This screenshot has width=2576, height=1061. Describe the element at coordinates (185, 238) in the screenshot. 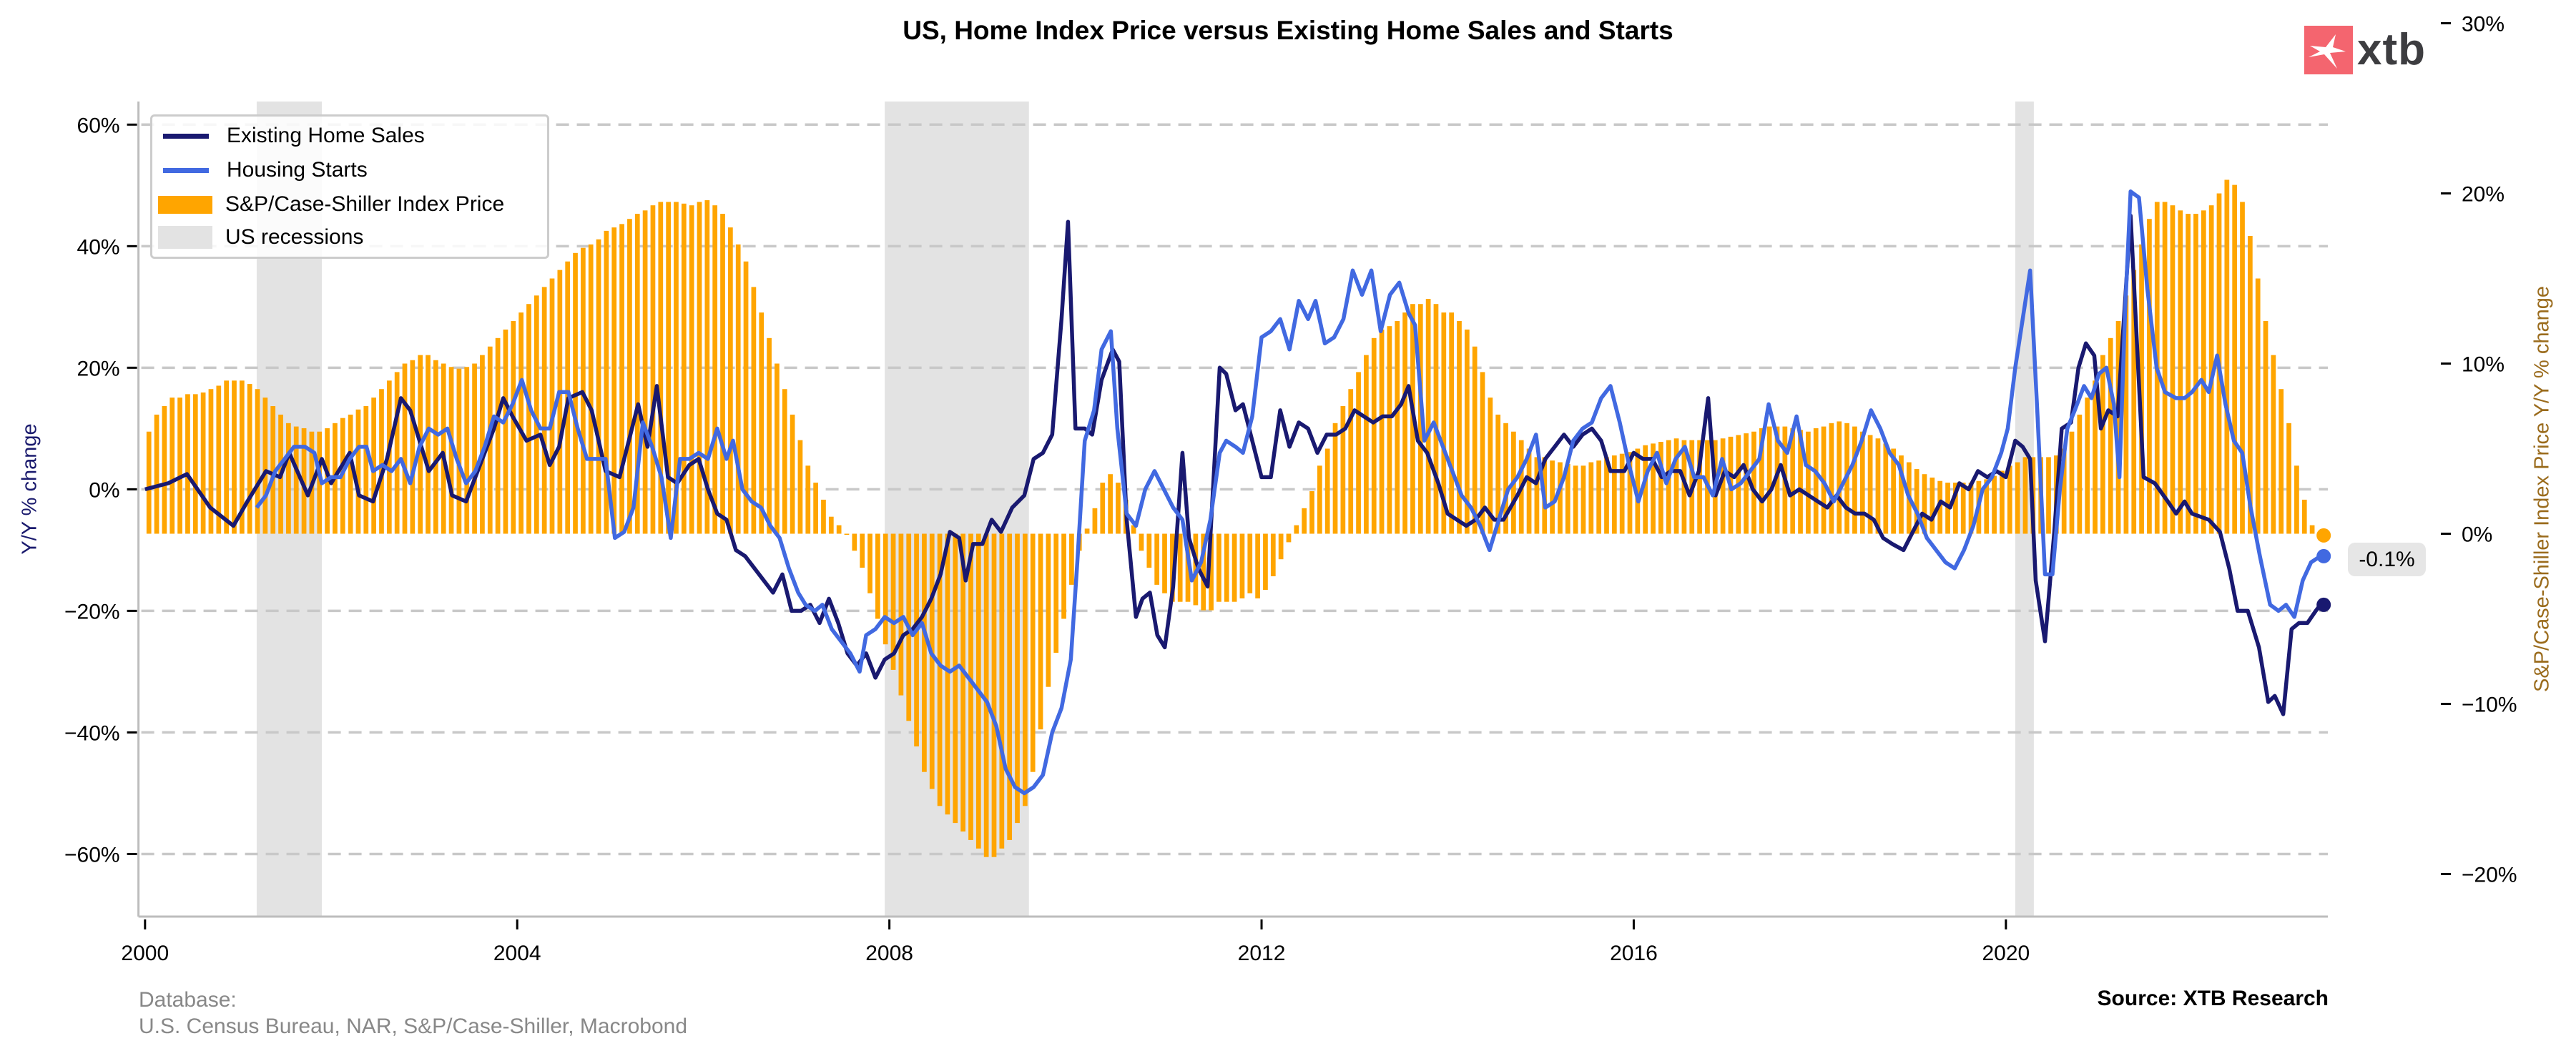

I see `legend-swatch-us-recessions` at that location.